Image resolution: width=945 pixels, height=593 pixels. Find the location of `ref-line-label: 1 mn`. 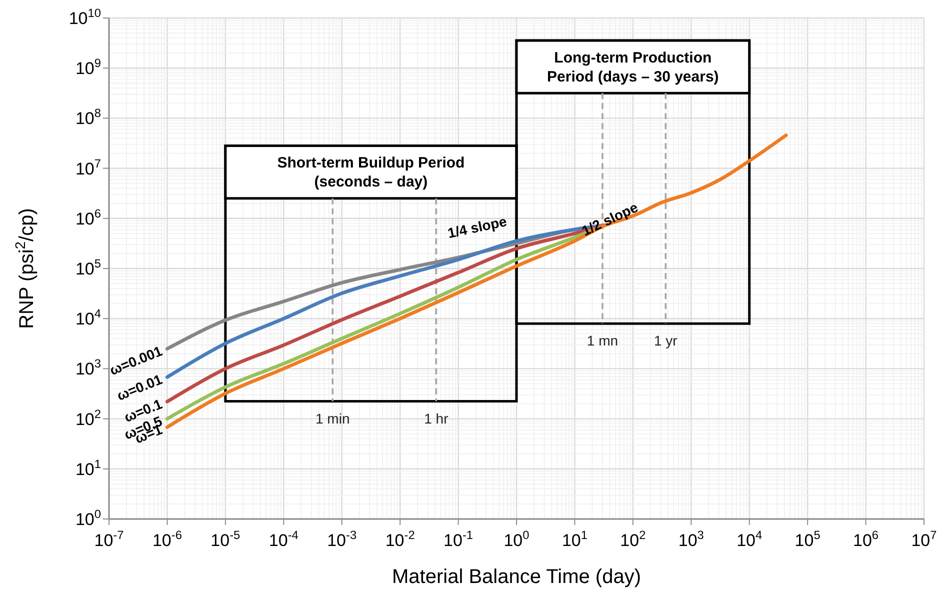

ref-line-label: 1 mn is located at coordinates (602, 340).